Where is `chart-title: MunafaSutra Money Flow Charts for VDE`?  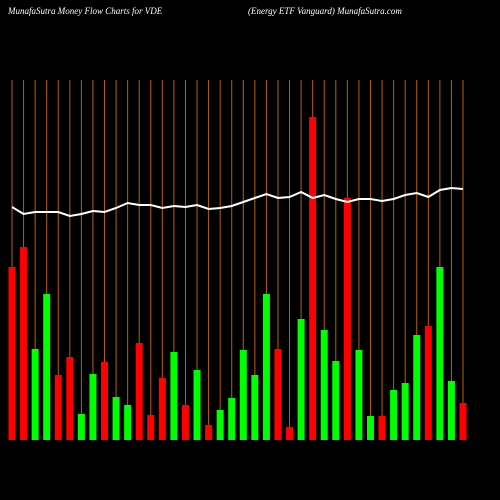 chart-title: MunafaSutra Money Flow Charts for VDE is located at coordinates (85, 11).